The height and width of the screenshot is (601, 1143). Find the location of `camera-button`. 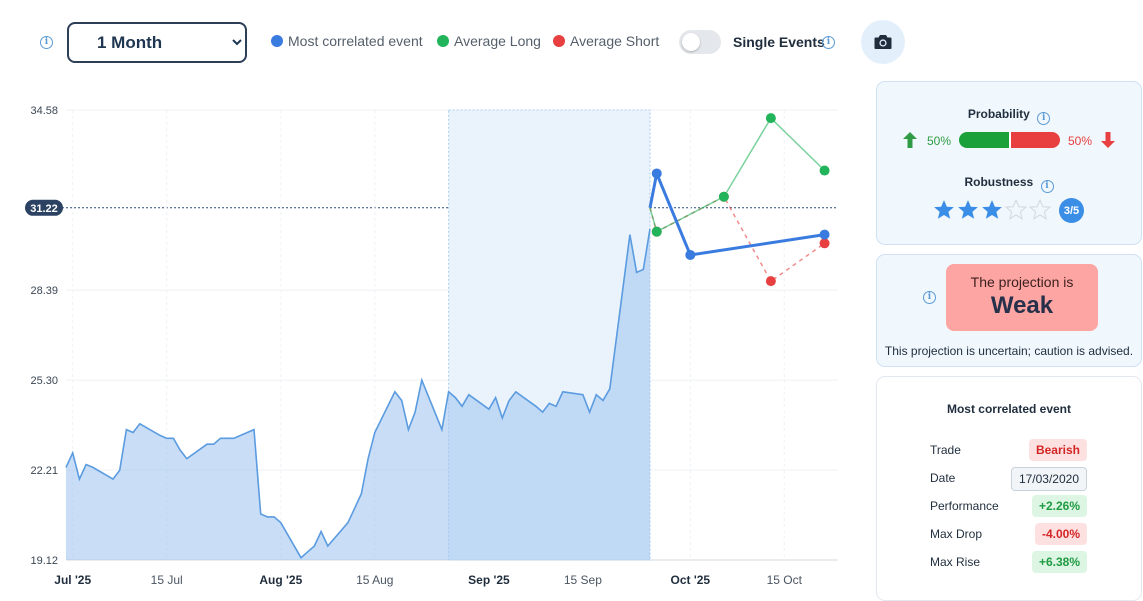

camera-button is located at coordinates (883, 42).